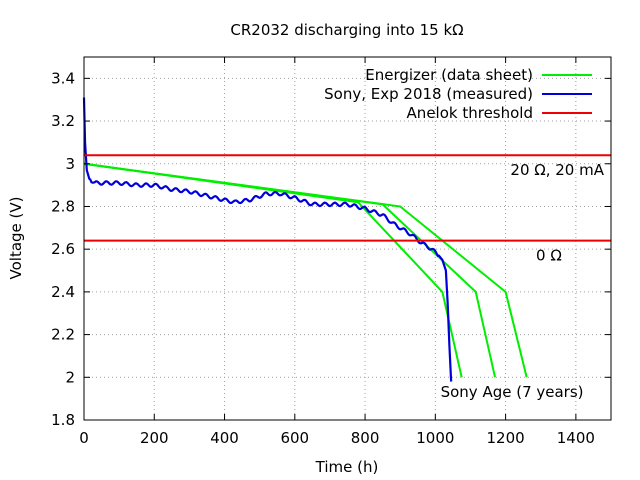  I want to click on x-tick-label: 1400, so click(576, 438).